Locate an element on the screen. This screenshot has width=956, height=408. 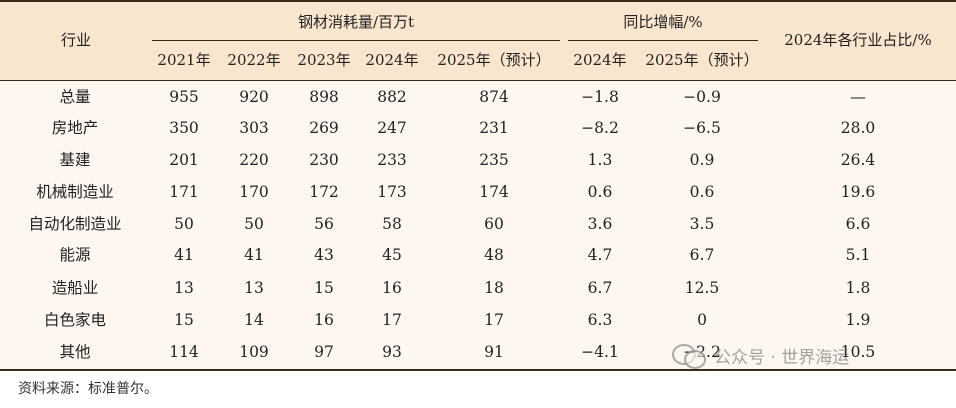
cell-2025: 91 is located at coordinates (494, 352).